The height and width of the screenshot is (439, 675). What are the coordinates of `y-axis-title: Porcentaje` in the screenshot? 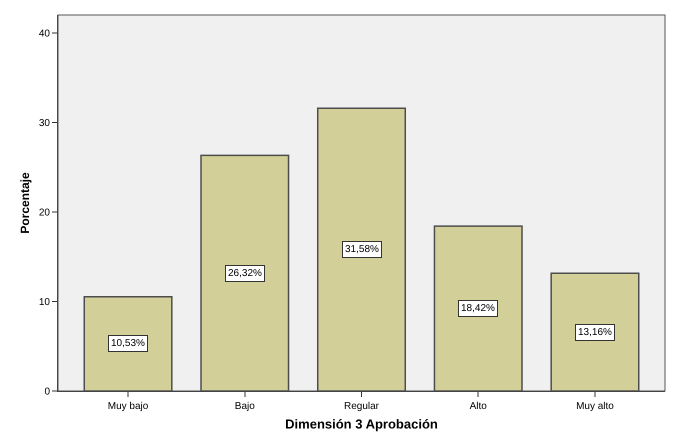 It's located at (25, 203).